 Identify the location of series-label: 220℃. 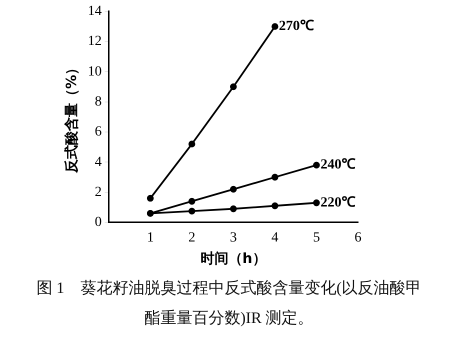
(338, 202).